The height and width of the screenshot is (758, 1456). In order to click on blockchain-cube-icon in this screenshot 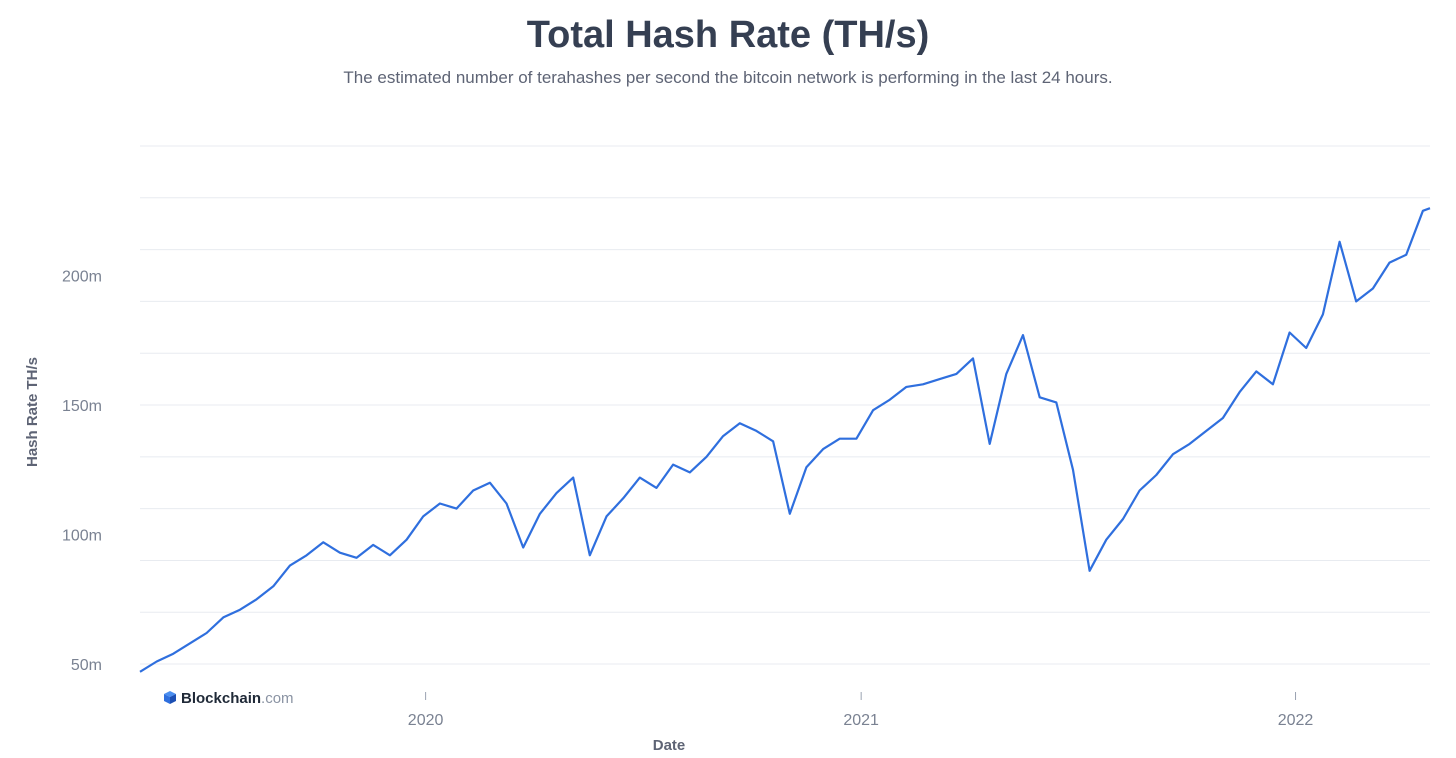, I will do `click(170, 697)`.